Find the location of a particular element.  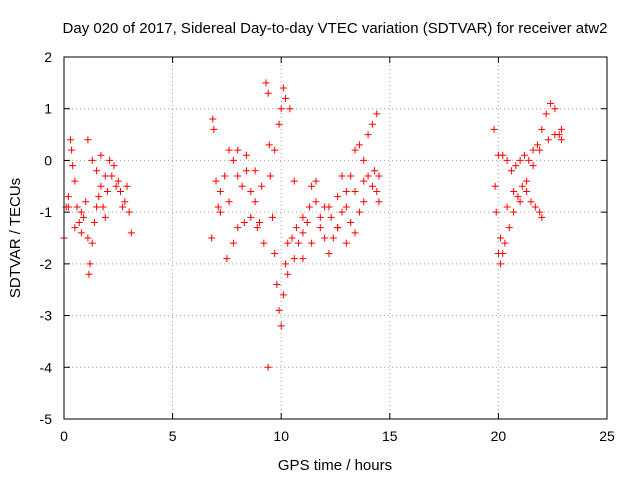

y-tick-label: 2 is located at coordinates (48, 57).